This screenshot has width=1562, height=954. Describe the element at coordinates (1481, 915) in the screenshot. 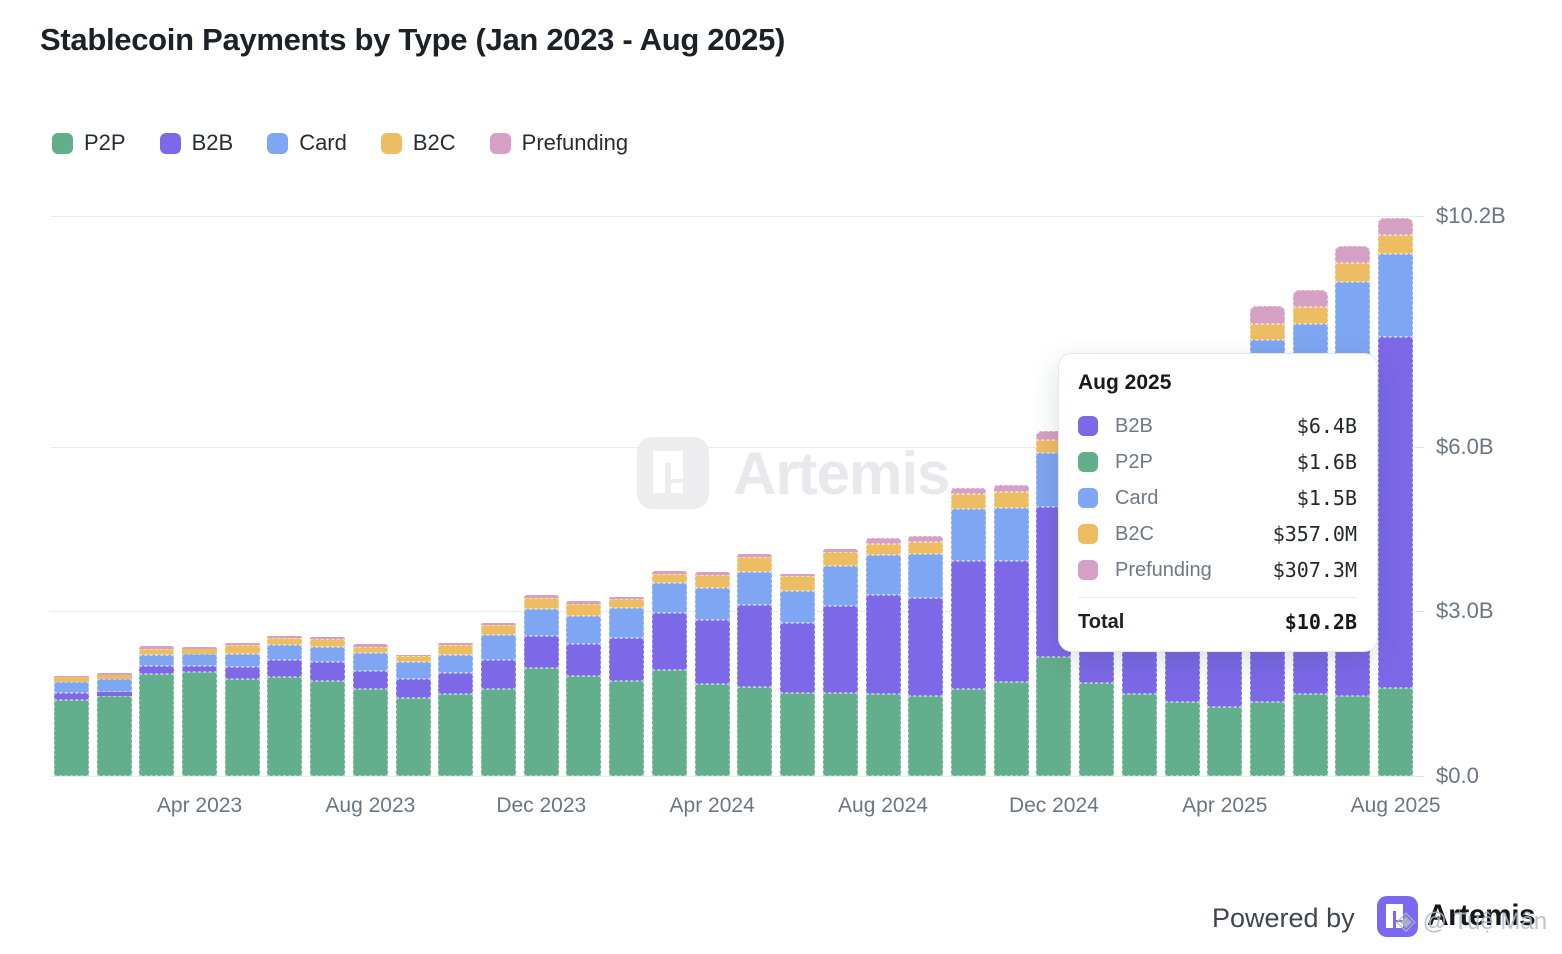

I see `brand-name: Artemis` at that location.